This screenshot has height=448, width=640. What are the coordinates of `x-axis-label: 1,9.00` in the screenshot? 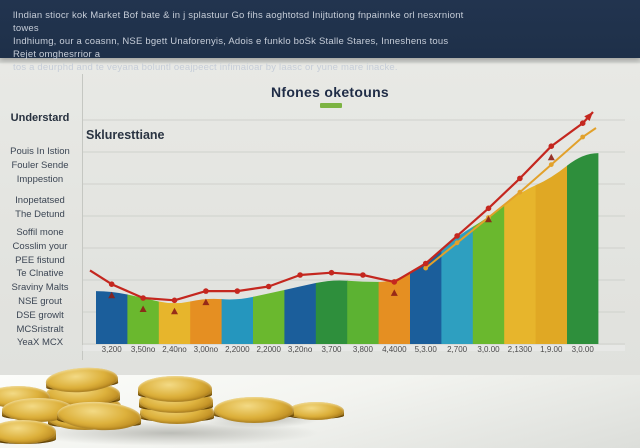 It's located at (551, 349).